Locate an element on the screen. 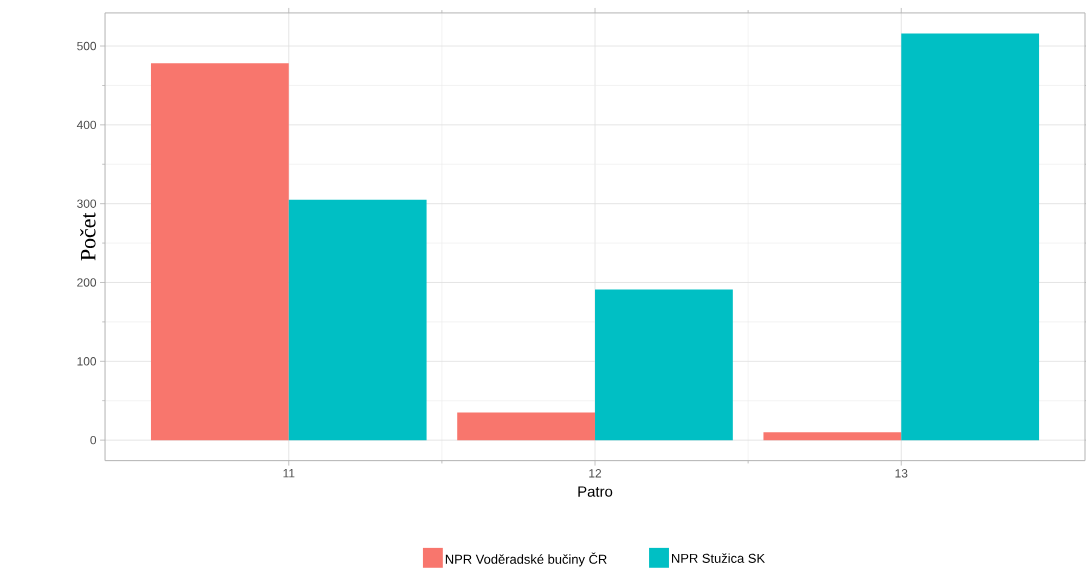 The image size is (1086, 580). y-tick-label: 400 is located at coordinates (86, 125).